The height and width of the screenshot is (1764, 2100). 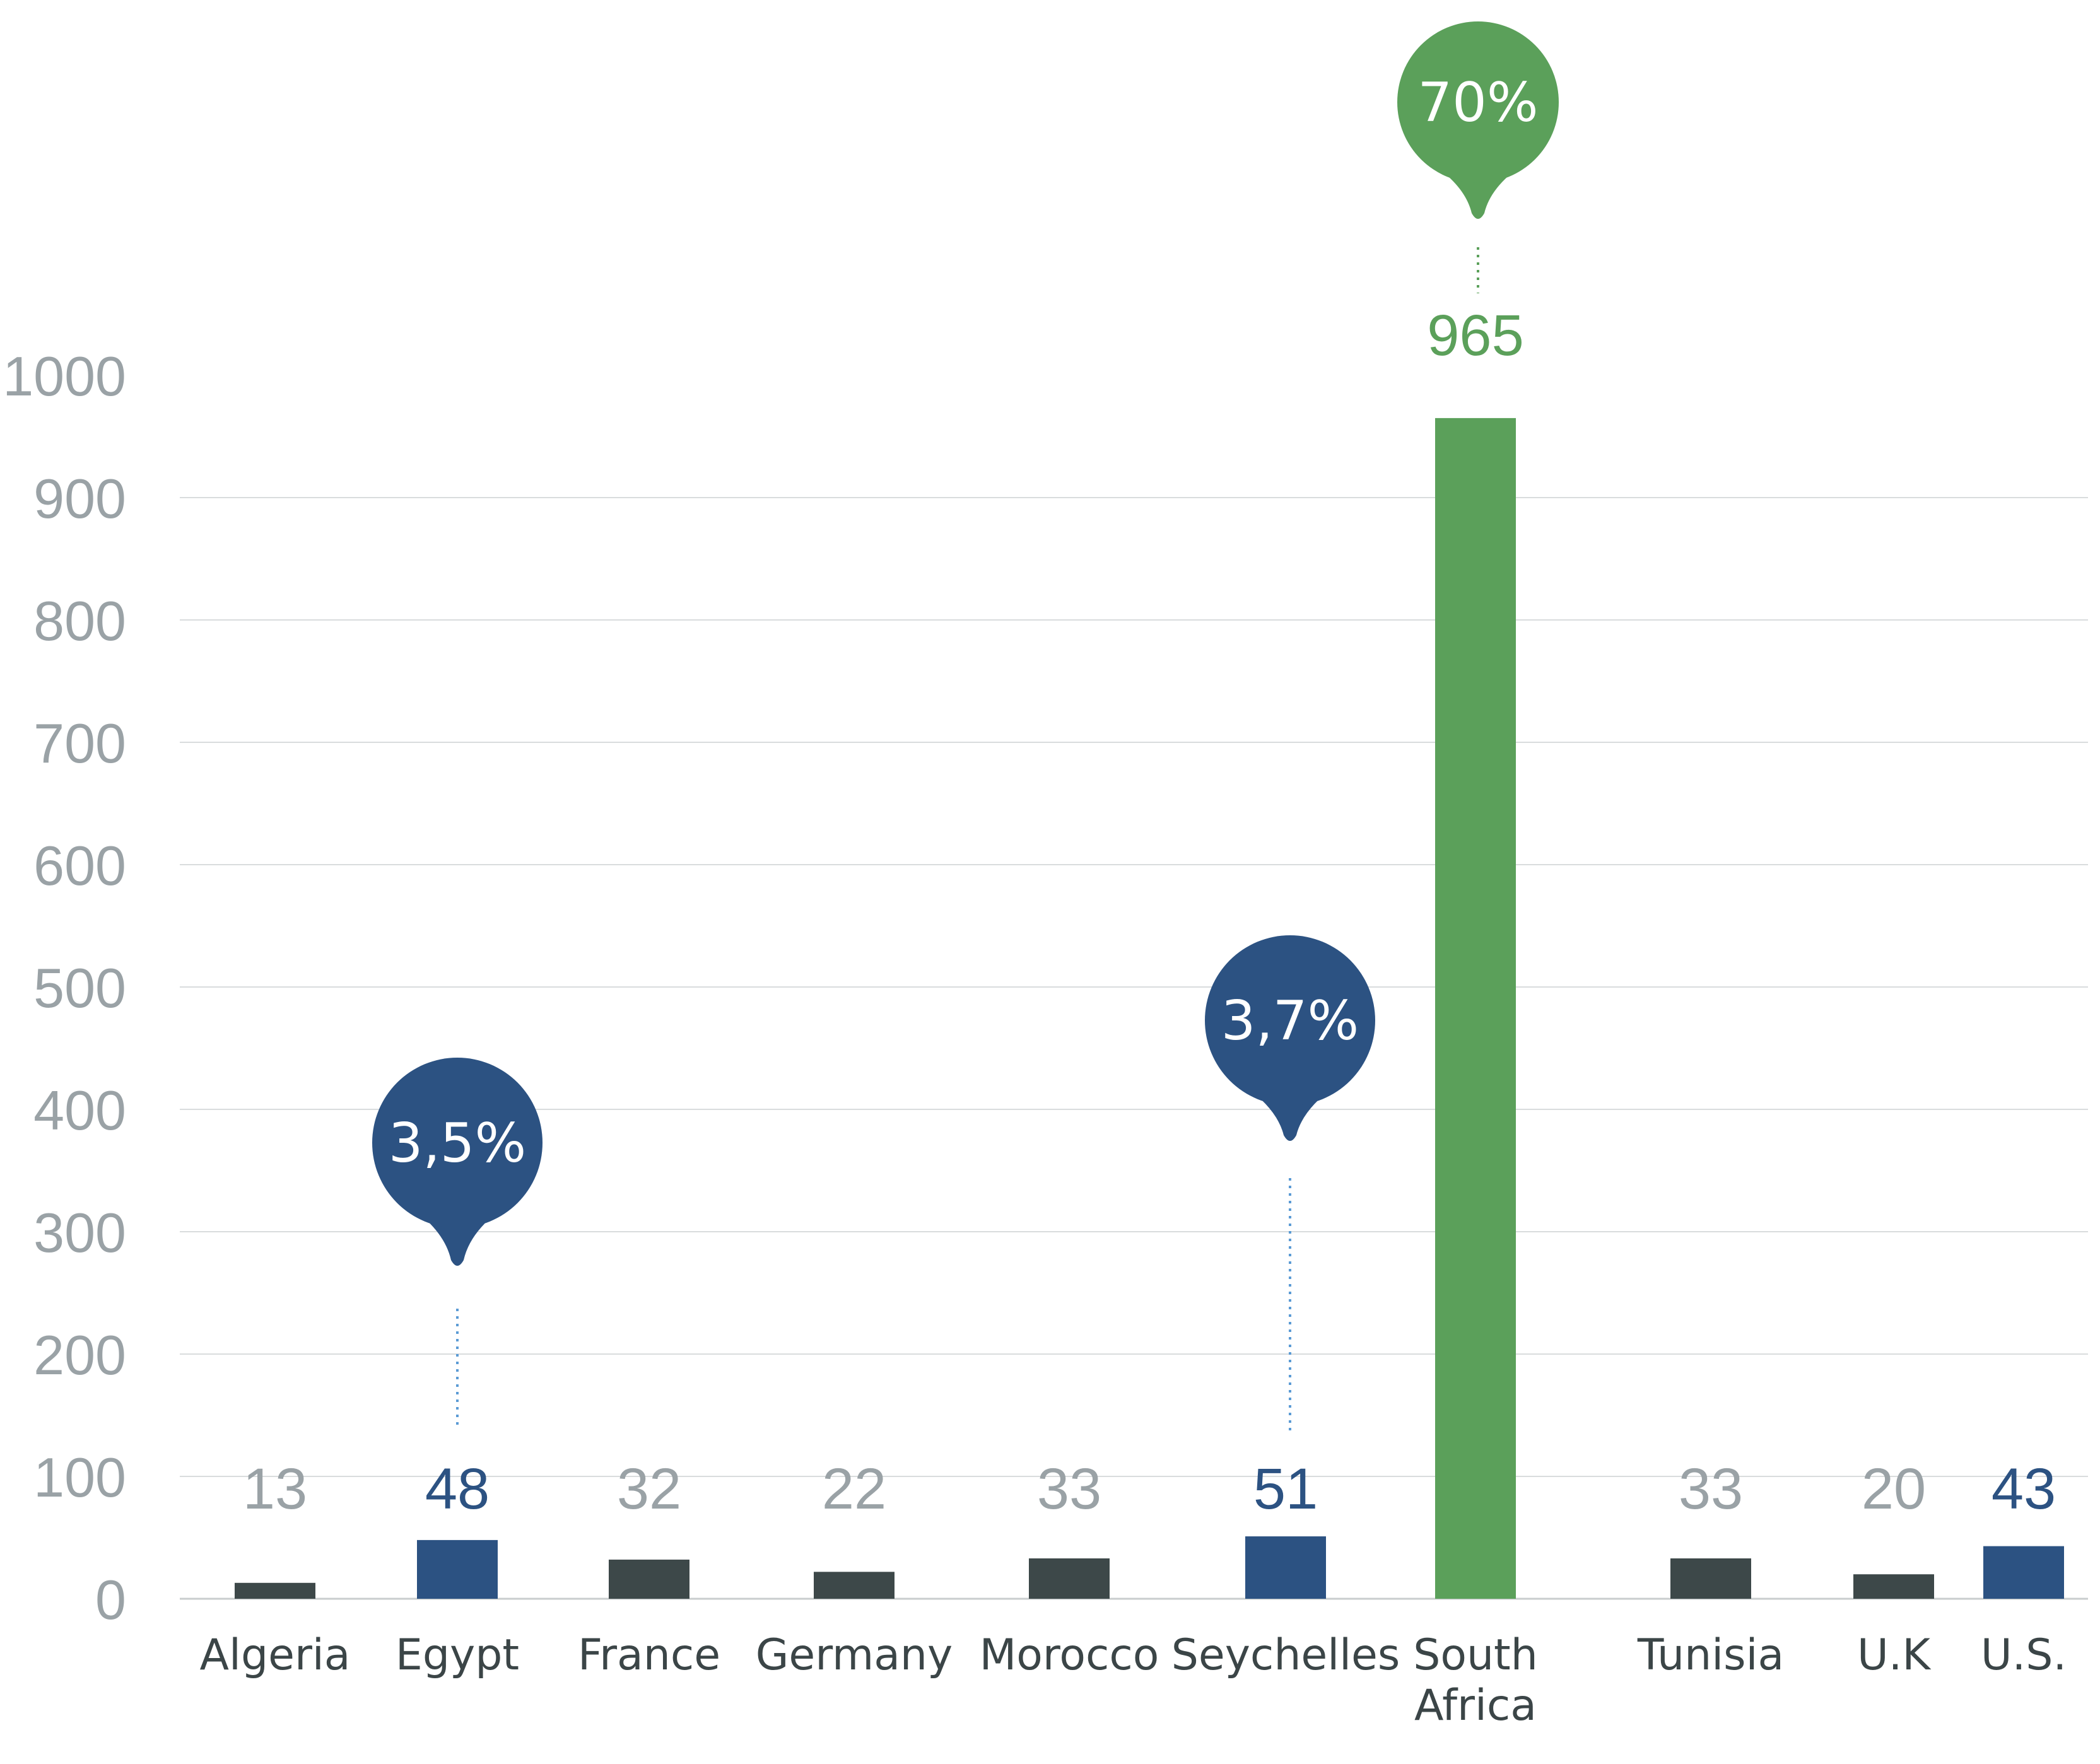 I want to click on data-label: 13, so click(x=275, y=1489).